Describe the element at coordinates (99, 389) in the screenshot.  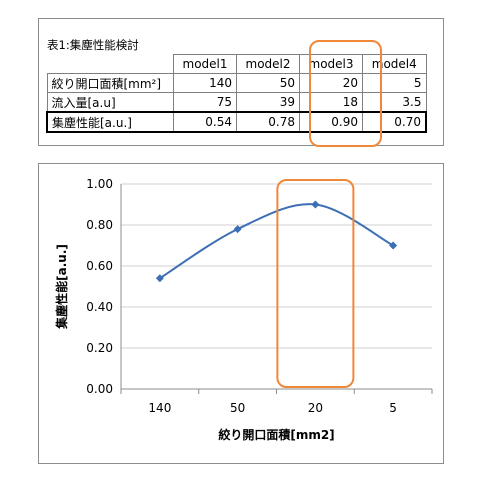
I see `y-tick-label: 0.00` at that location.